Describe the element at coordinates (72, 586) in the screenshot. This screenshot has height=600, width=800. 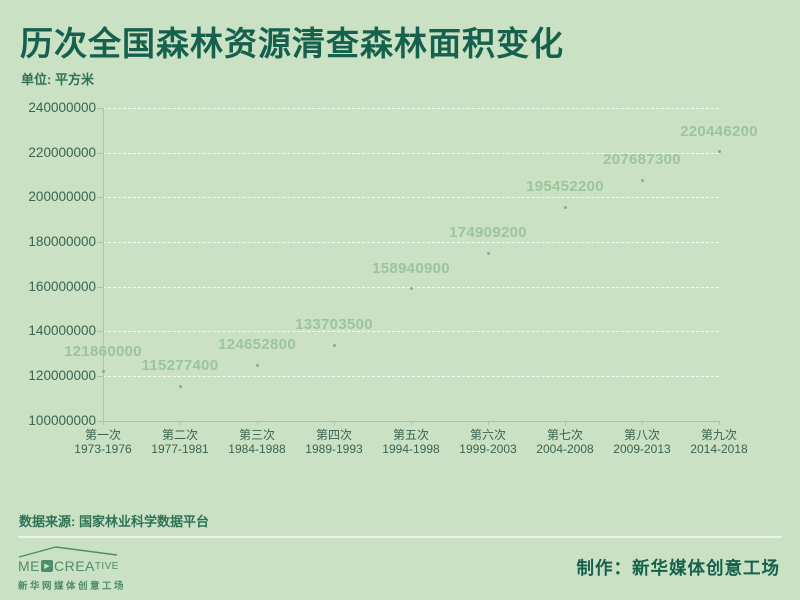
I see `logo-subtext: 新华网媒体创意工场` at that location.